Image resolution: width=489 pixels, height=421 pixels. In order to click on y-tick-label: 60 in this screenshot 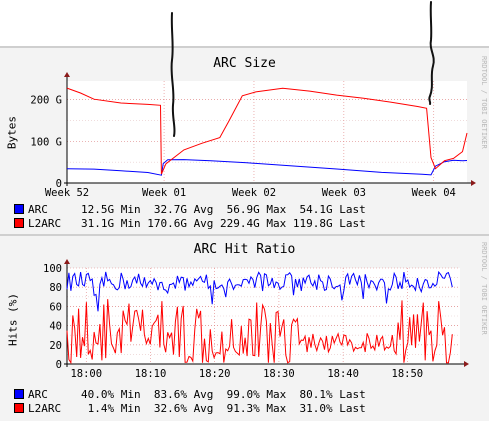, I will do `click(55, 307)`.